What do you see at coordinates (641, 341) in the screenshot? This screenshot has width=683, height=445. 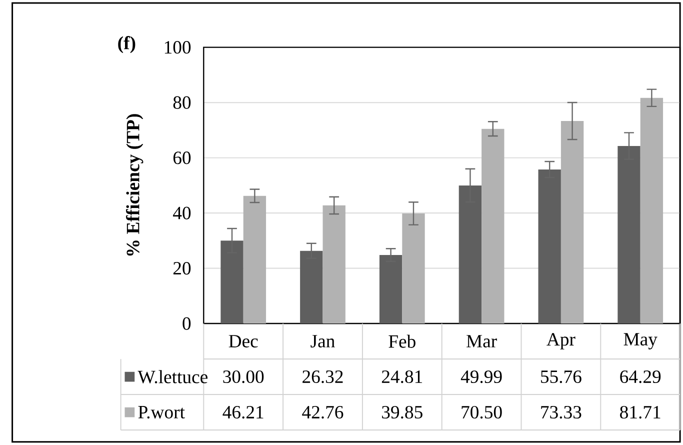 I see `x-tick-label: May` at bounding box center [641, 341].